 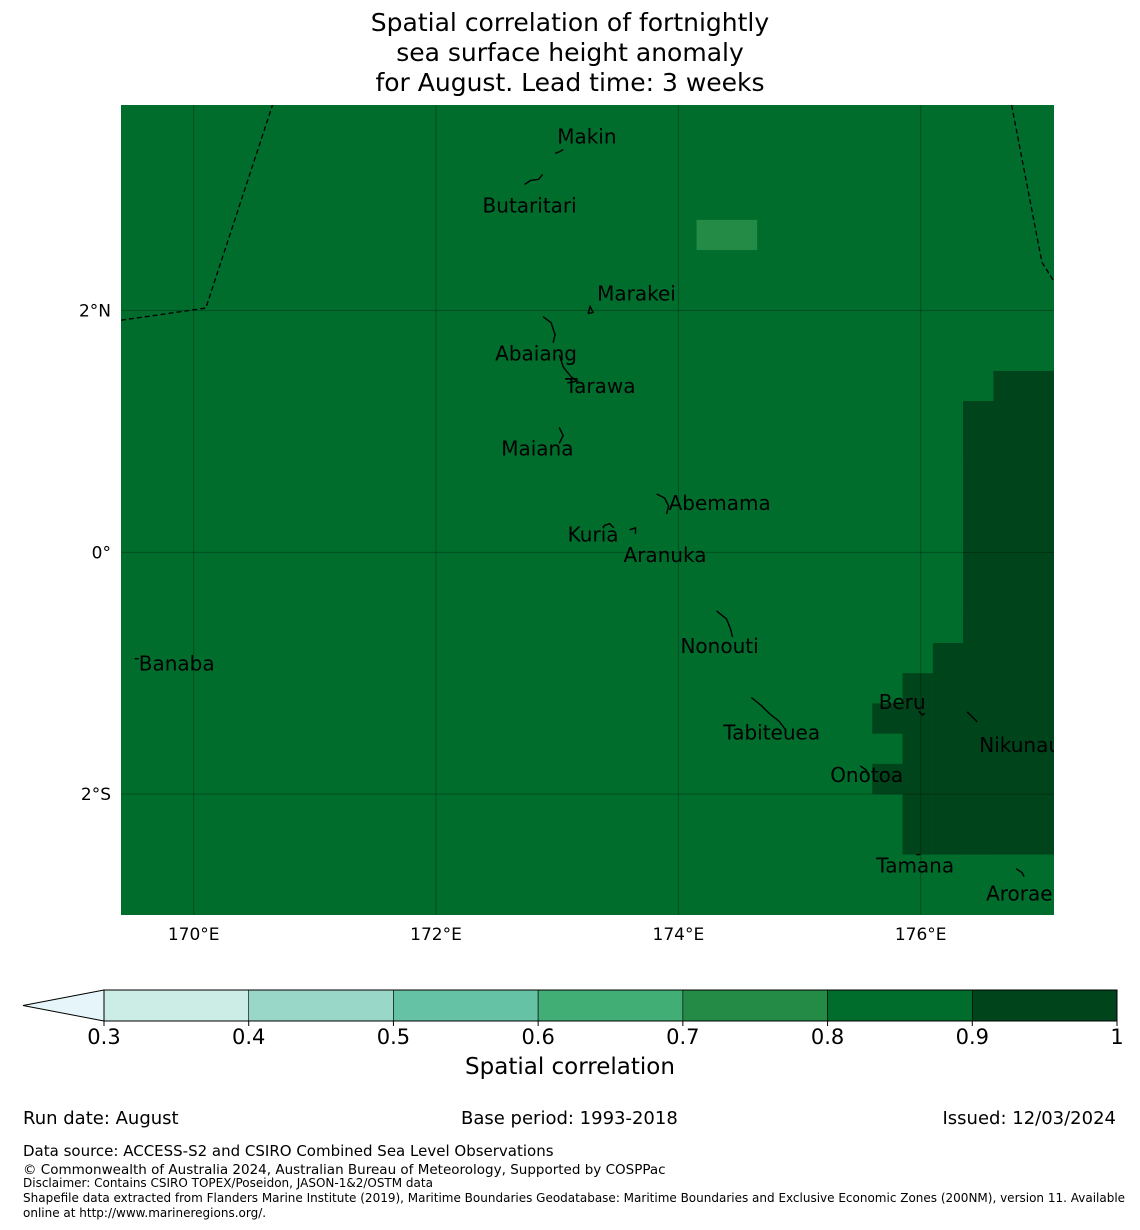 What do you see at coordinates (771, 732) in the screenshot?
I see `island-label: Tabiteuea` at bounding box center [771, 732].